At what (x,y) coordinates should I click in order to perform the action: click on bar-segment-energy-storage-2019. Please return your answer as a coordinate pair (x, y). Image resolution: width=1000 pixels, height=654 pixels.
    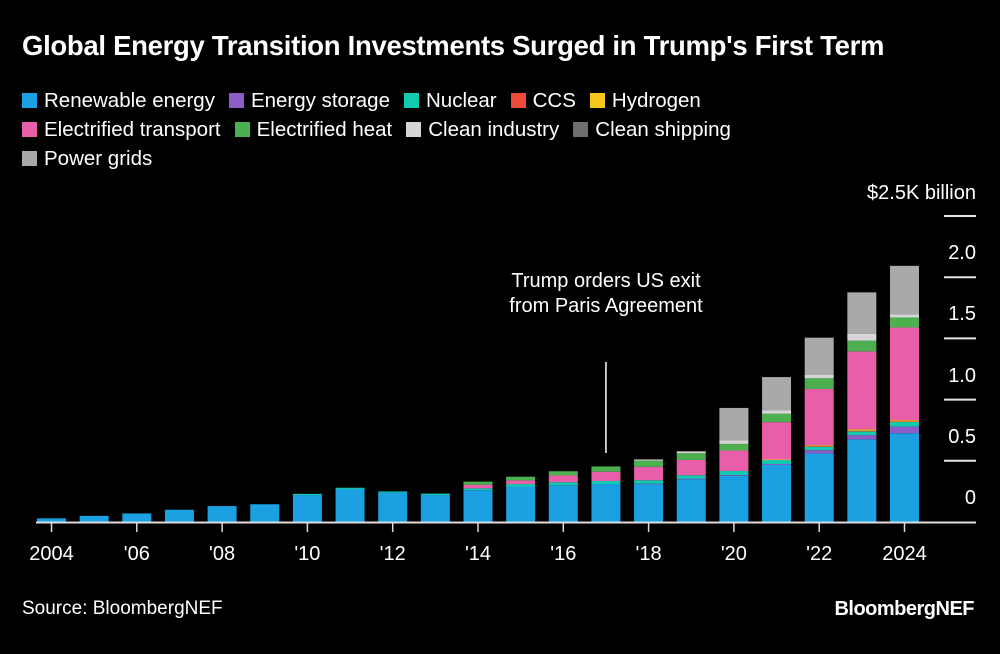
    Looking at the image, I should click on (691, 479).